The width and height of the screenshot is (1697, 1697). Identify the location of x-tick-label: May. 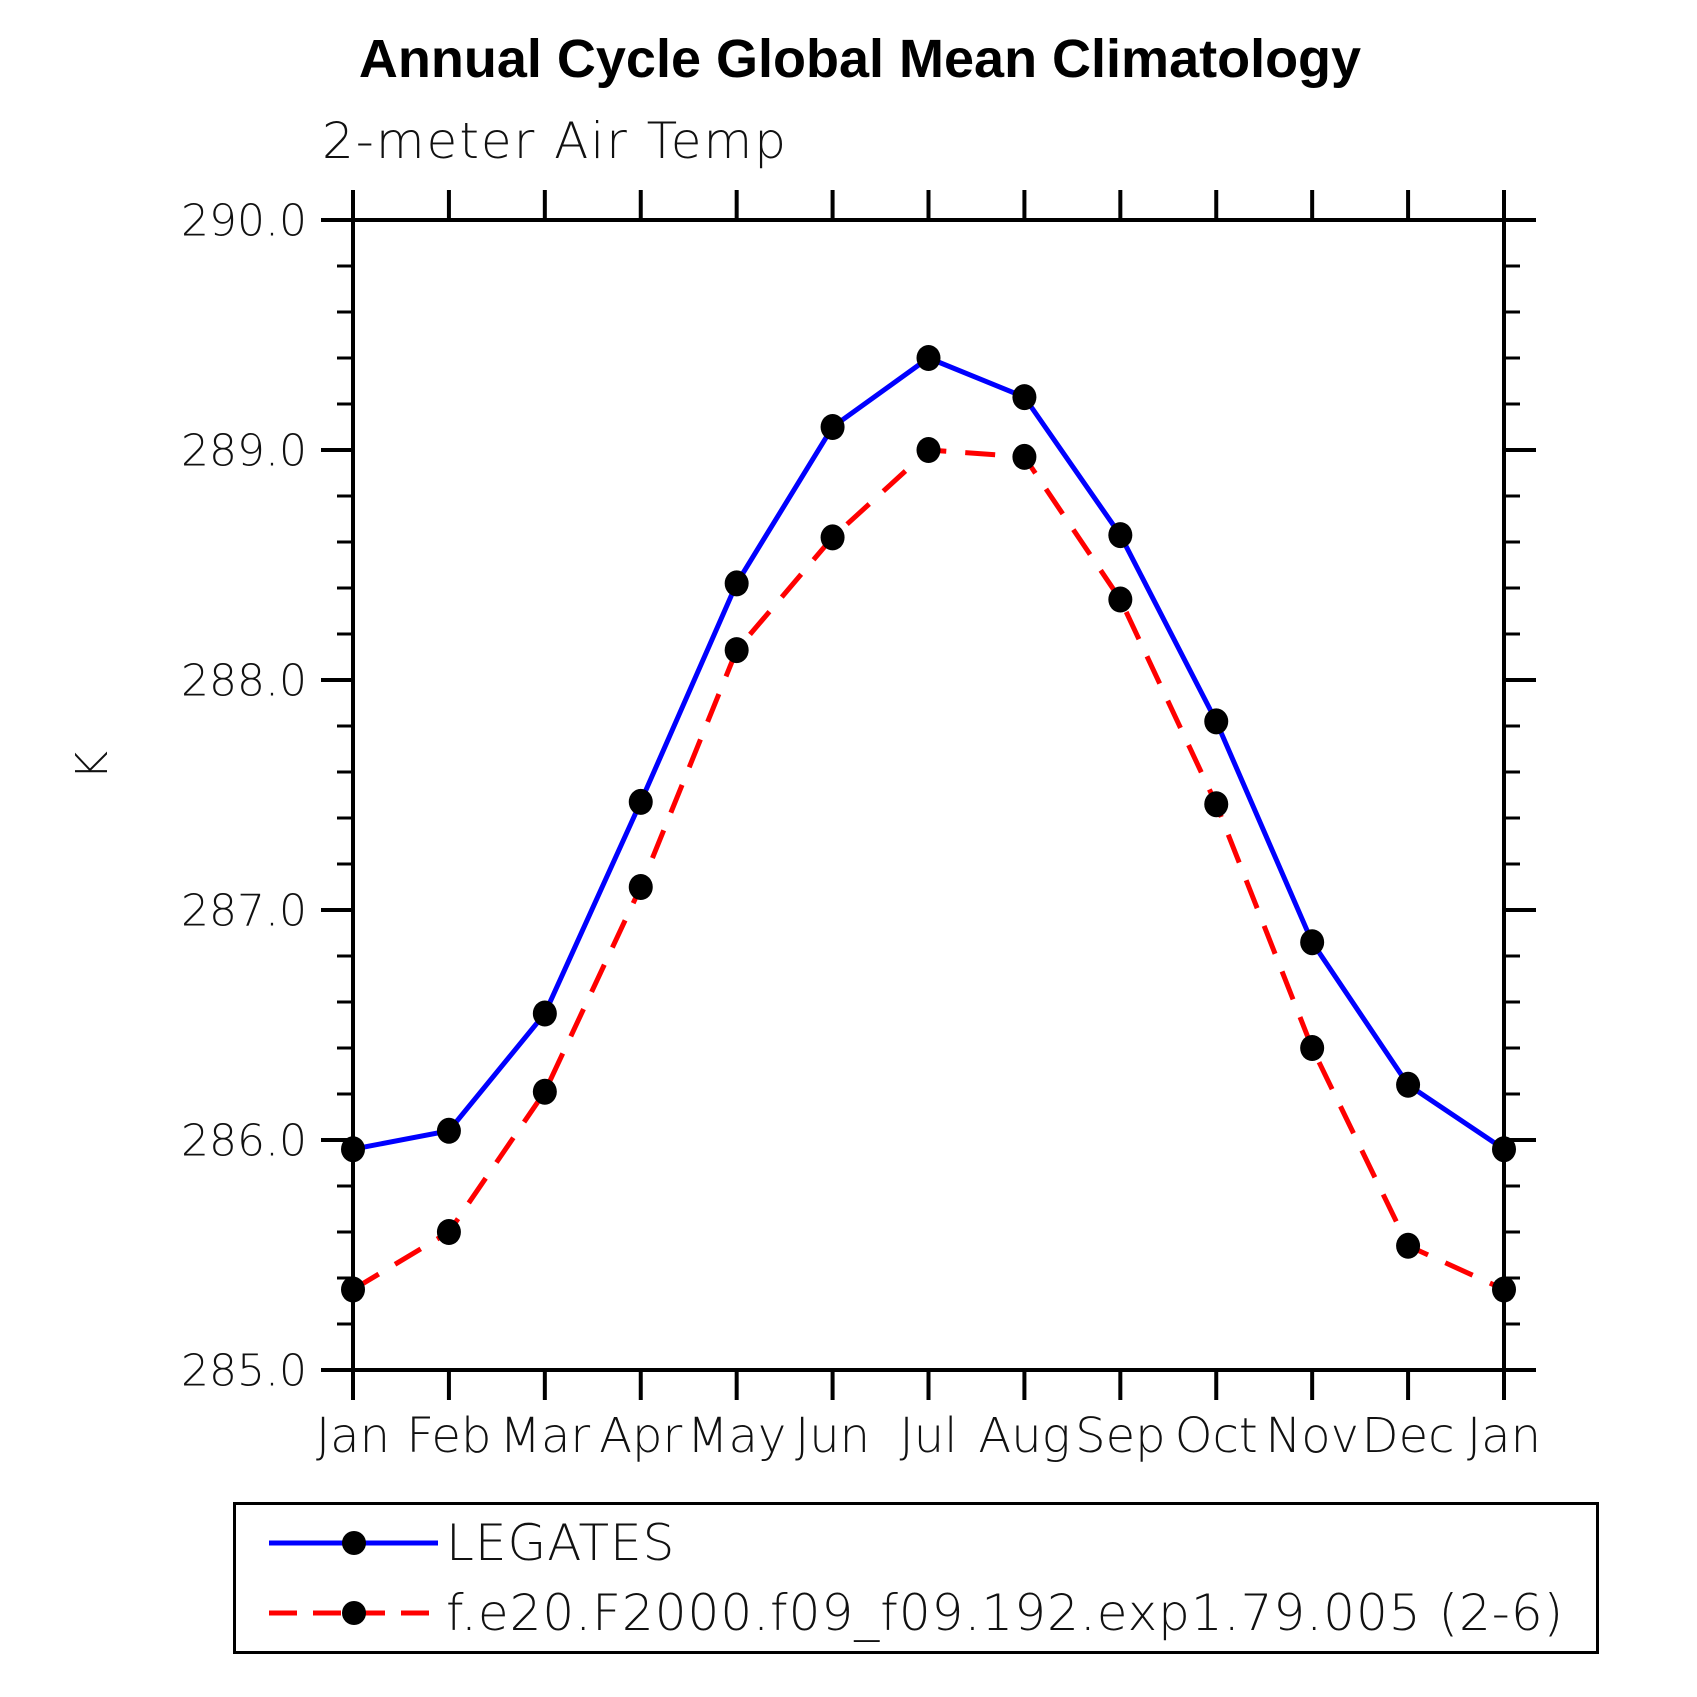
(736, 1436).